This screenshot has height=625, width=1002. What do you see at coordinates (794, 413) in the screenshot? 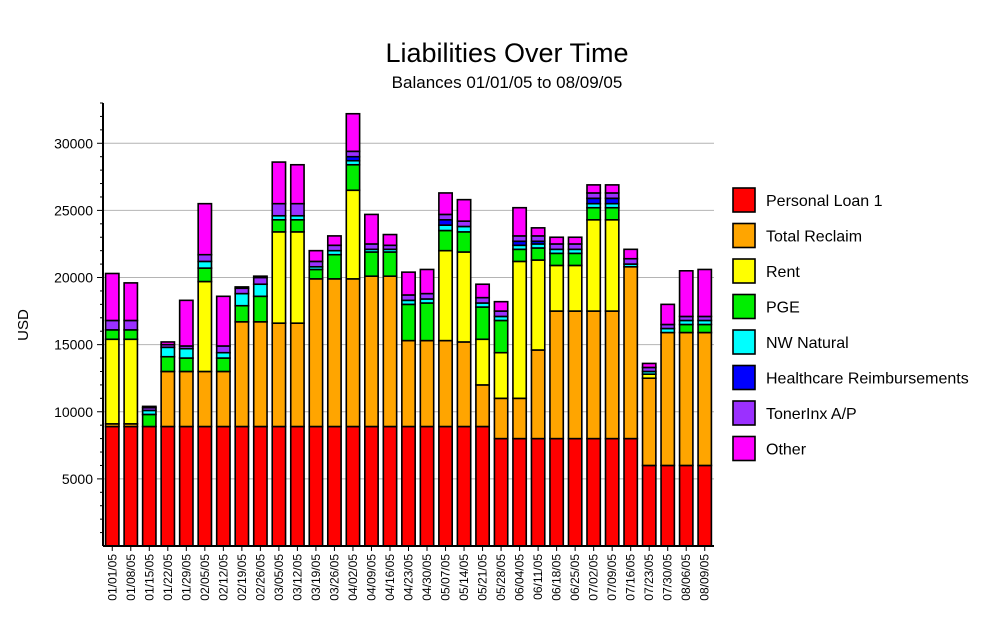
I see `legend-item: TonerInx A/P` at bounding box center [794, 413].